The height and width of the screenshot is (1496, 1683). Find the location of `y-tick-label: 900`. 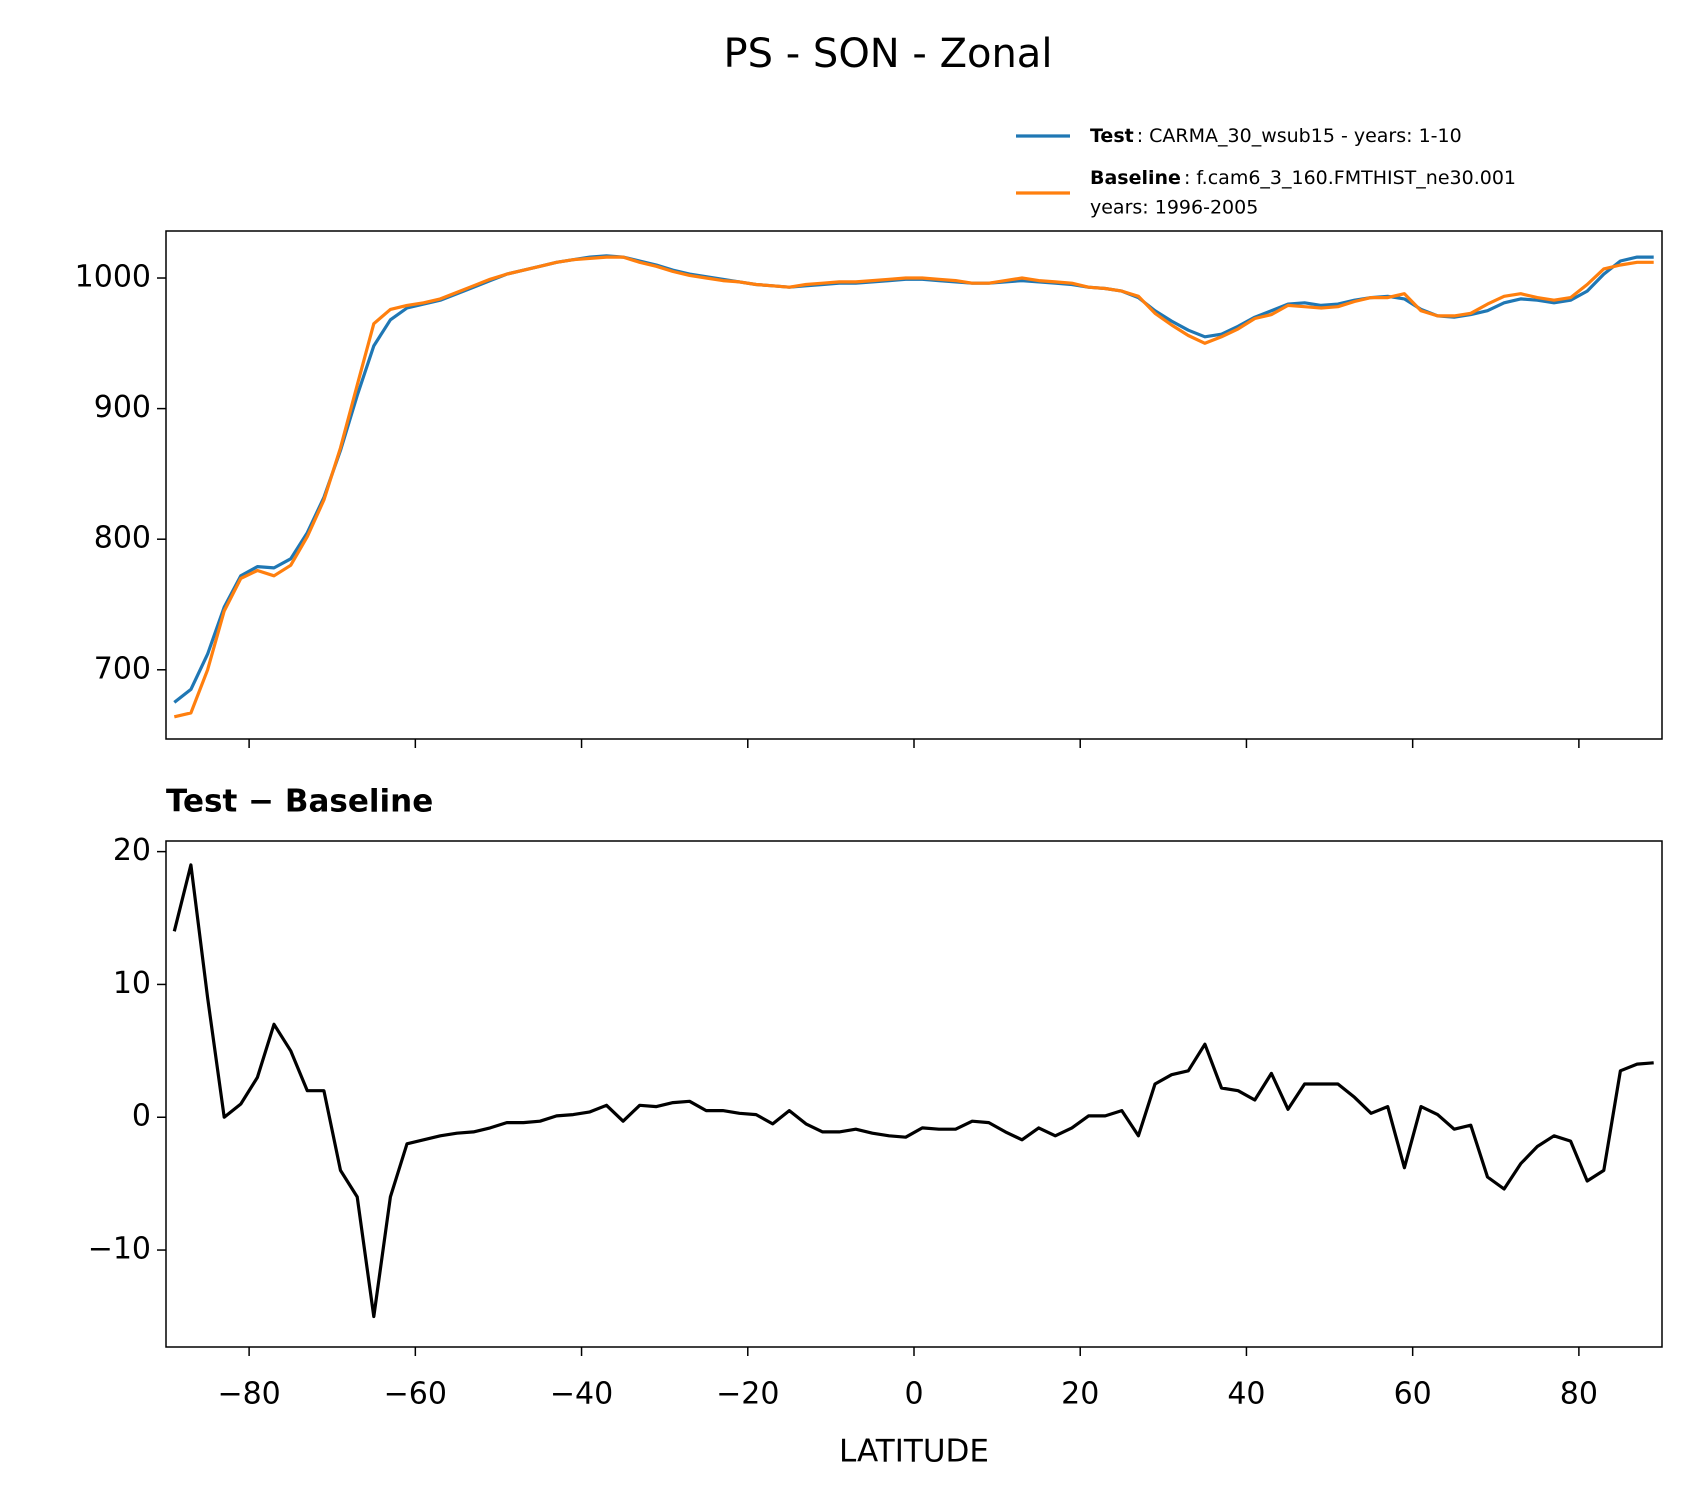

y-tick-label: 900 is located at coordinates (122, 407).